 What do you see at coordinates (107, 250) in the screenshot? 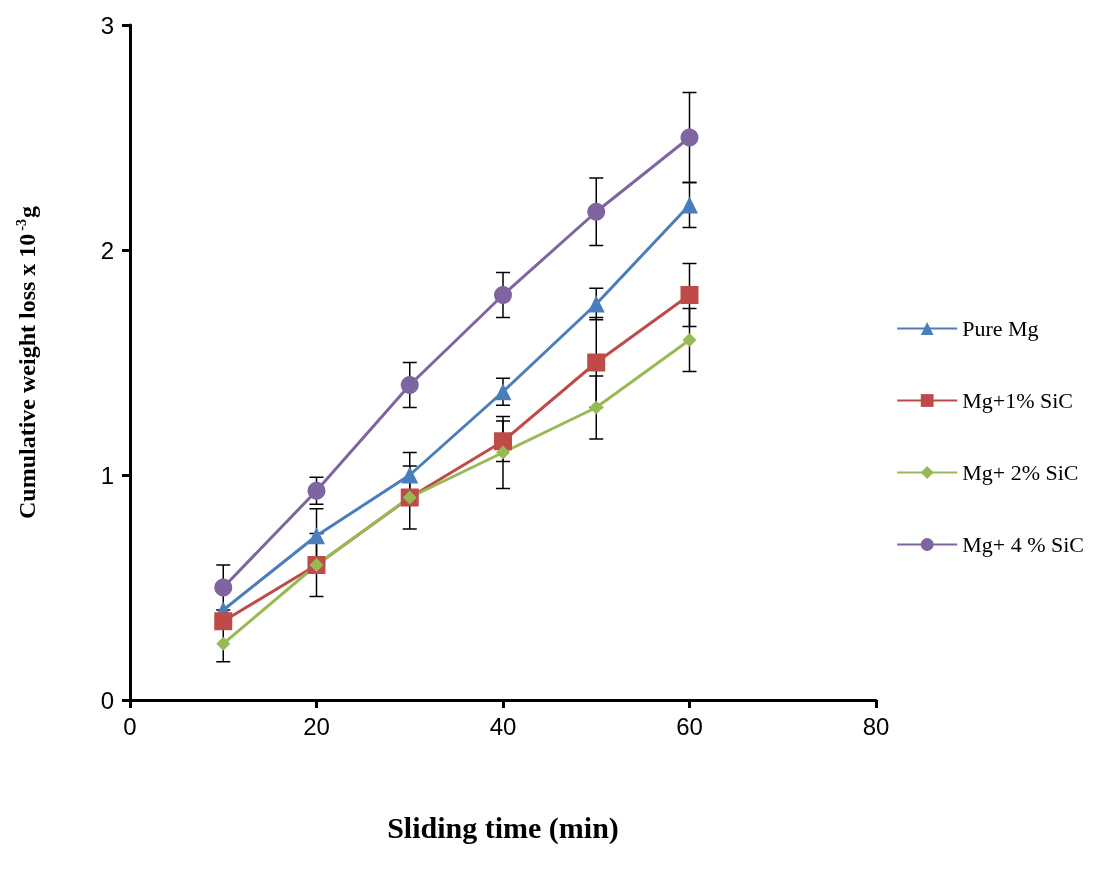
I see `y-tick-label: 2` at bounding box center [107, 250].